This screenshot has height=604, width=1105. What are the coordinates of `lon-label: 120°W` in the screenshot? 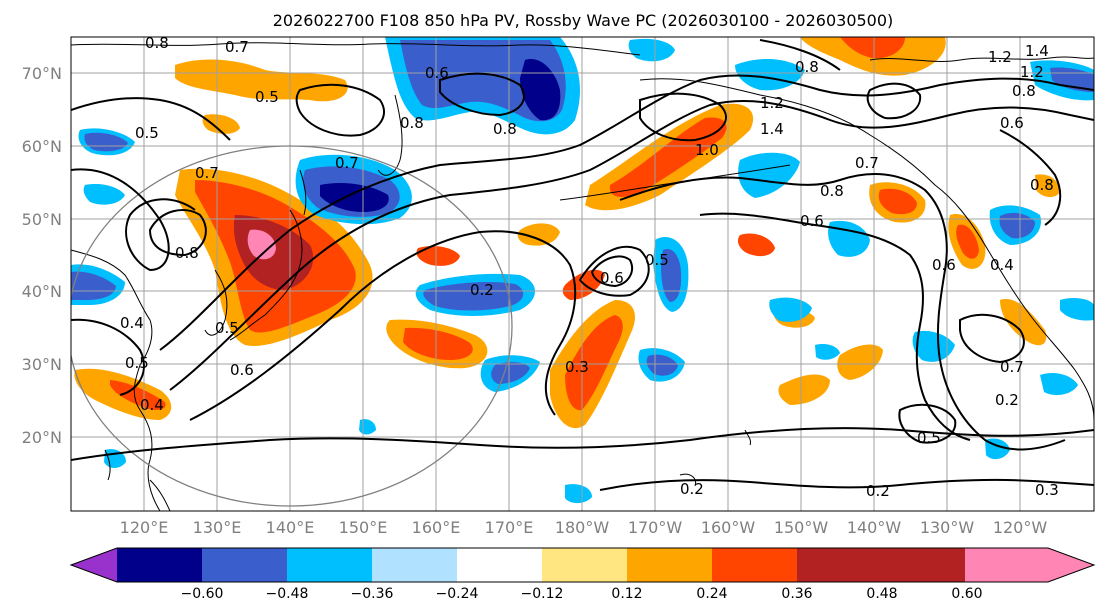 It's located at (1020, 527).